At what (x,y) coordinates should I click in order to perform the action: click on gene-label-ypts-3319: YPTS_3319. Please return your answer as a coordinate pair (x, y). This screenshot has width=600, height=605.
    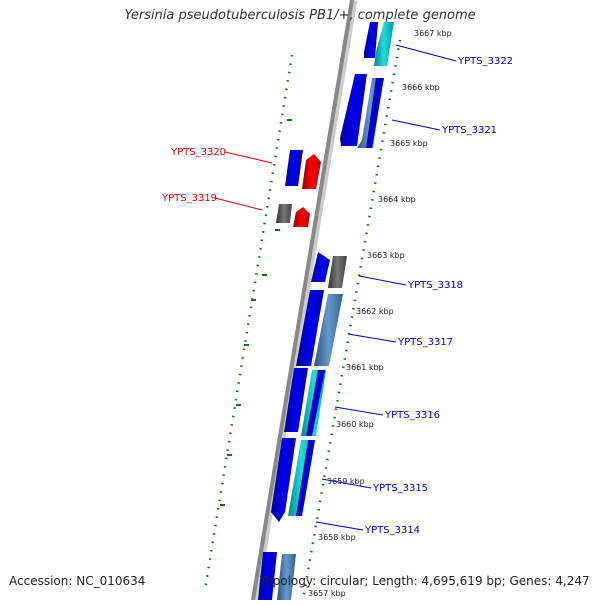
    Looking at the image, I should click on (189, 198).